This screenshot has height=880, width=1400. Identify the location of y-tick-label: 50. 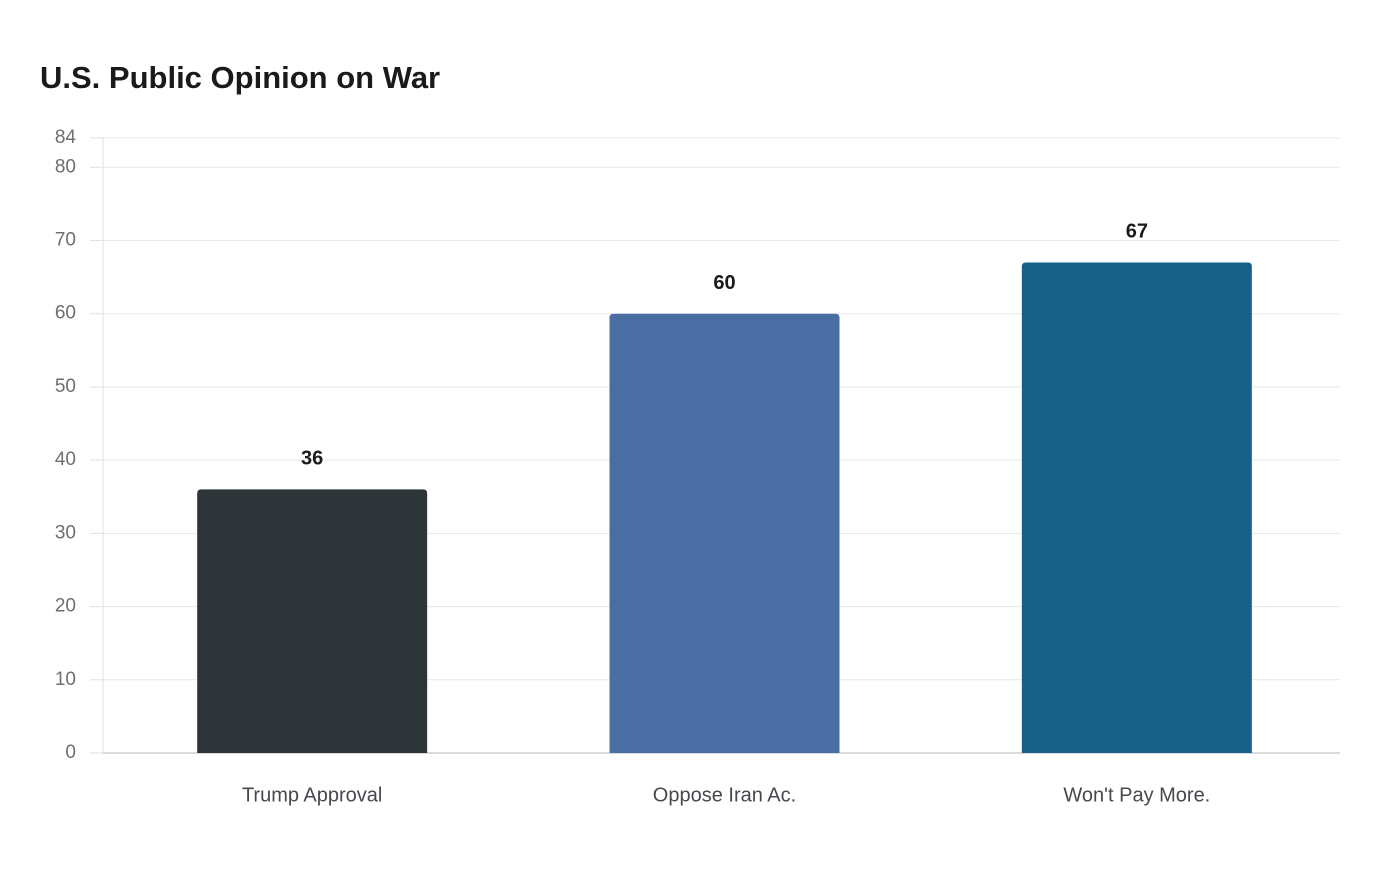
(65, 386).